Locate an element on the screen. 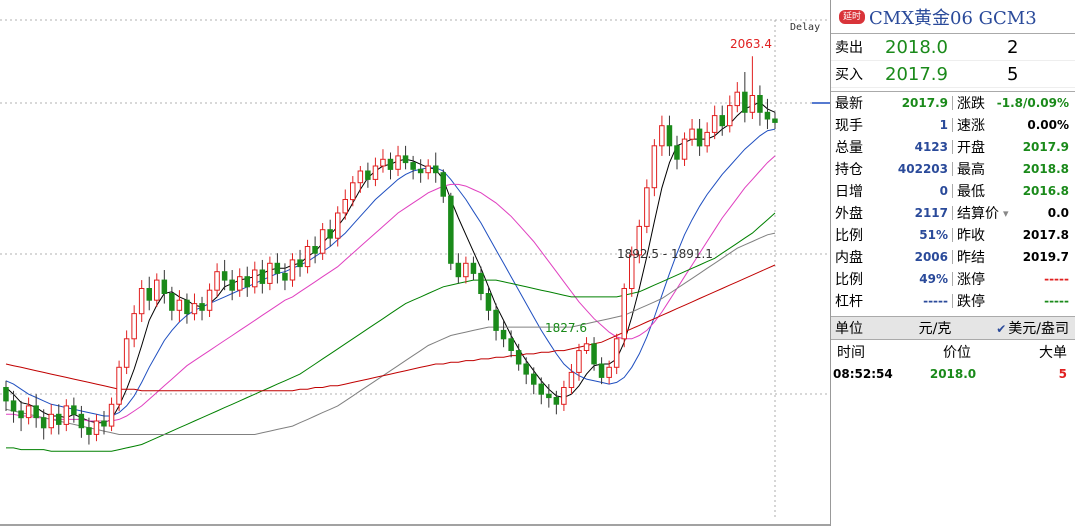 The height and width of the screenshot is (529, 1075). unit-option-usd-label: 美元/盎司 is located at coordinates (1038, 329).